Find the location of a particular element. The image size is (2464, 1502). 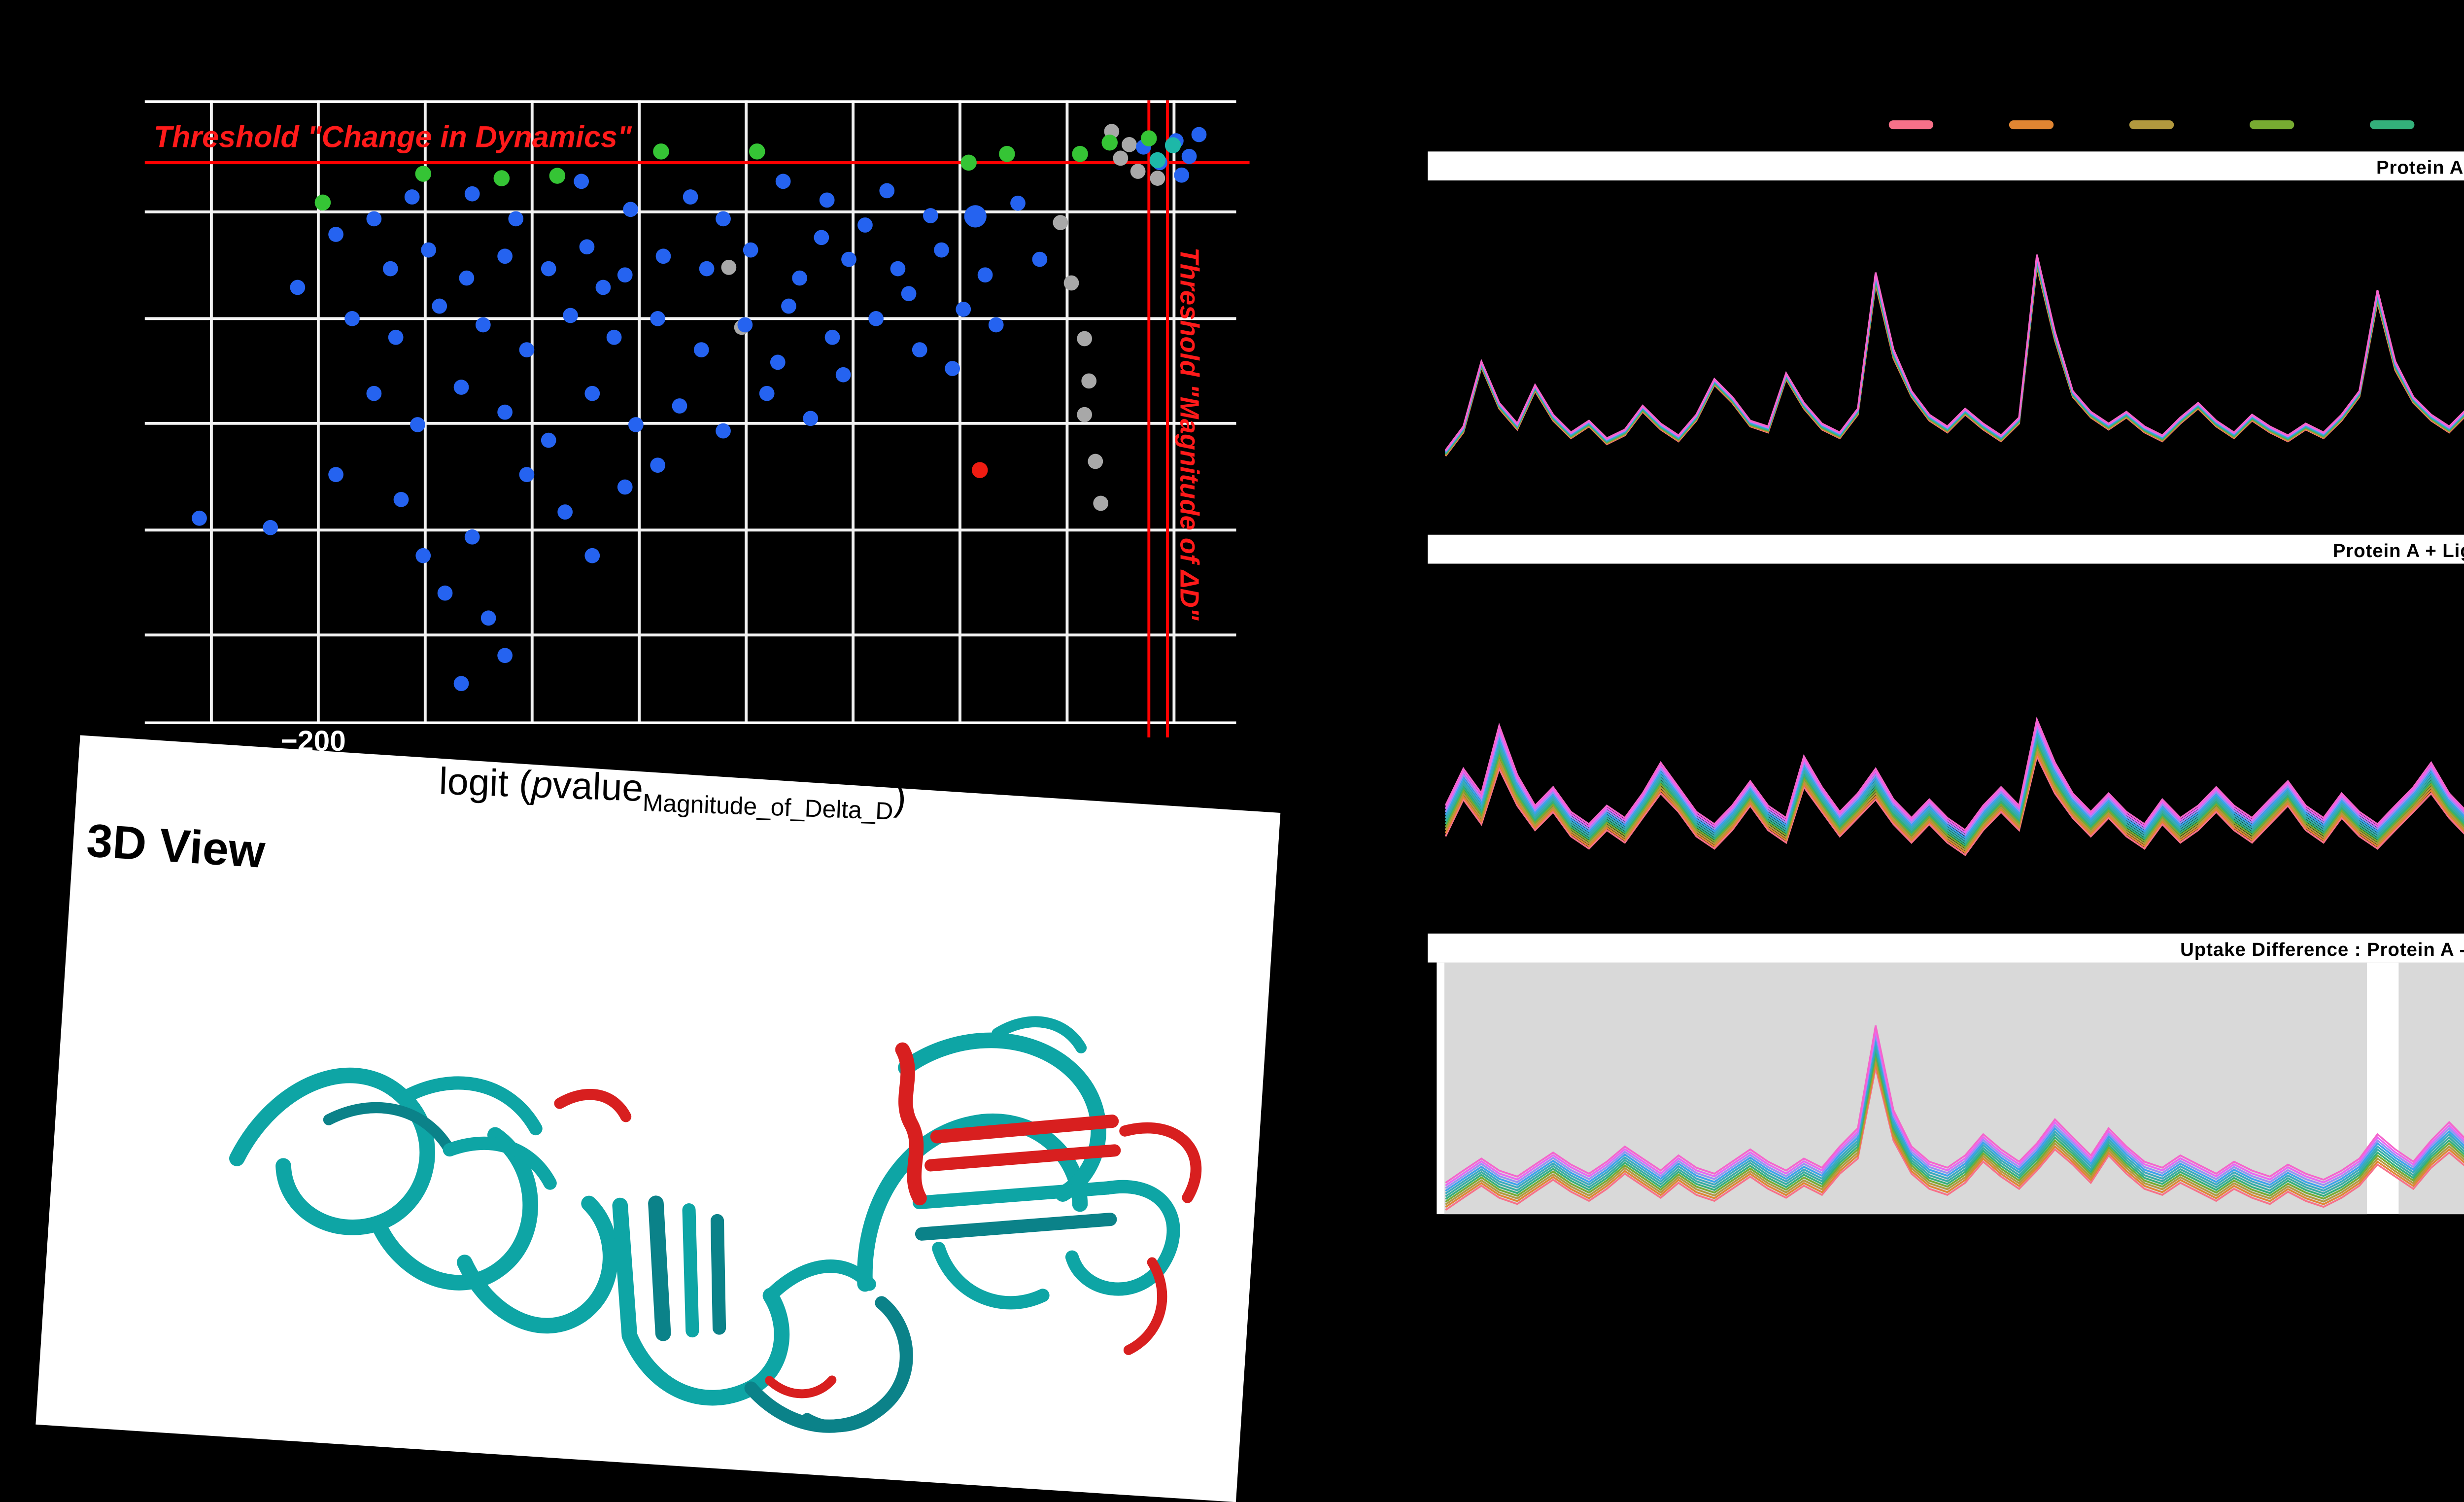

uptake-chart-protein-a is located at coordinates (1950, 349).